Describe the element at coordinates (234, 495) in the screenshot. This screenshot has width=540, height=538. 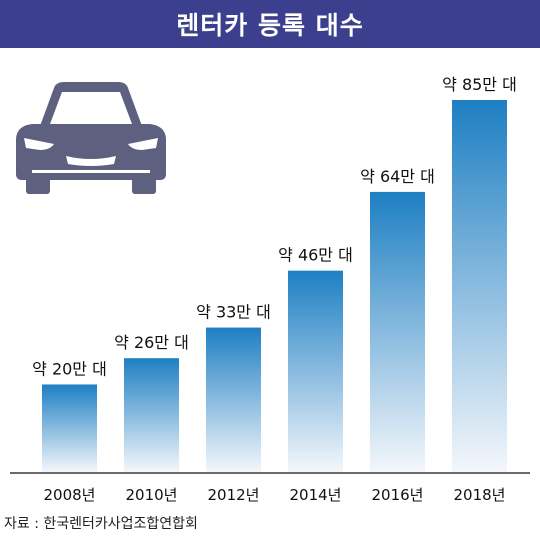
I see `x-tick-label-3: 2012년` at that location.